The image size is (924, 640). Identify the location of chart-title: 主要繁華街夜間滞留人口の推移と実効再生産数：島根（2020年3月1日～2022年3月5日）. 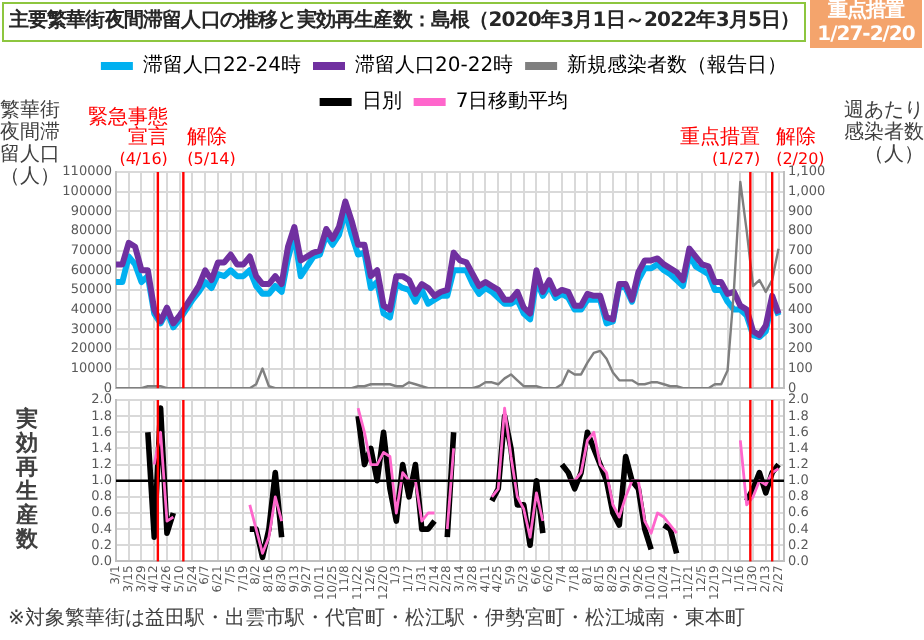
(404, 22).